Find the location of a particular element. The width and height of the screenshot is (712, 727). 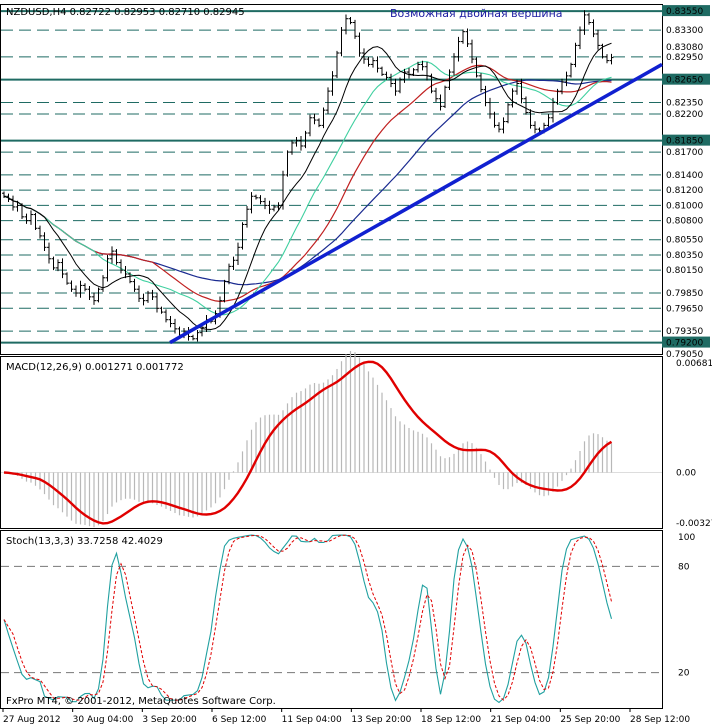

price-tick-label: 0.80350 is located at coordinates (684, 256).